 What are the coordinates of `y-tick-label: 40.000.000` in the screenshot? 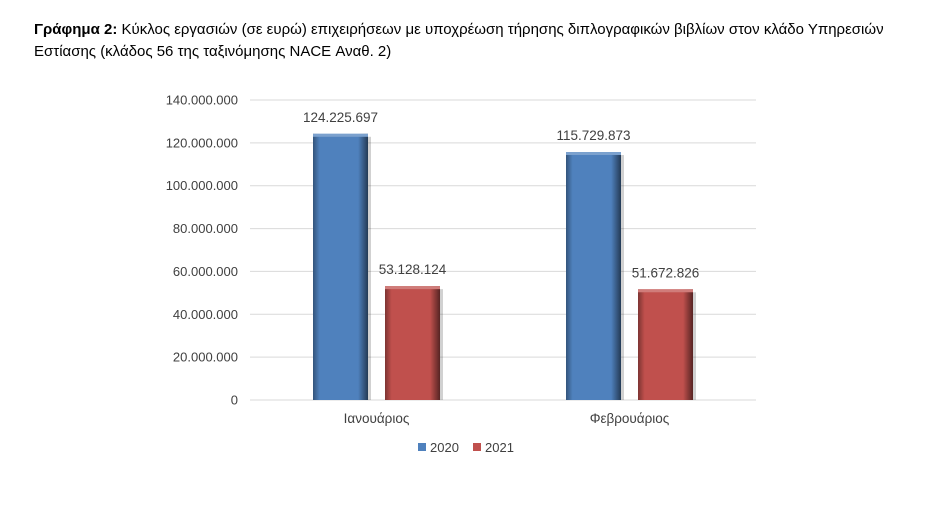 It's located at (205, 314).